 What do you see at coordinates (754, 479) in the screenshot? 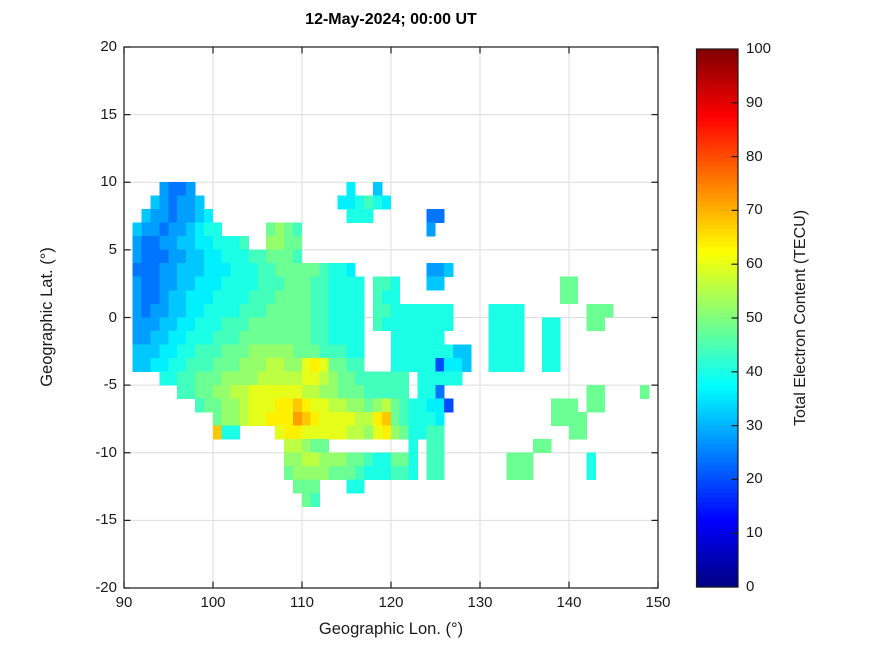
I see `colorbar-tick-label: 20` at bounding box center [754, 479].